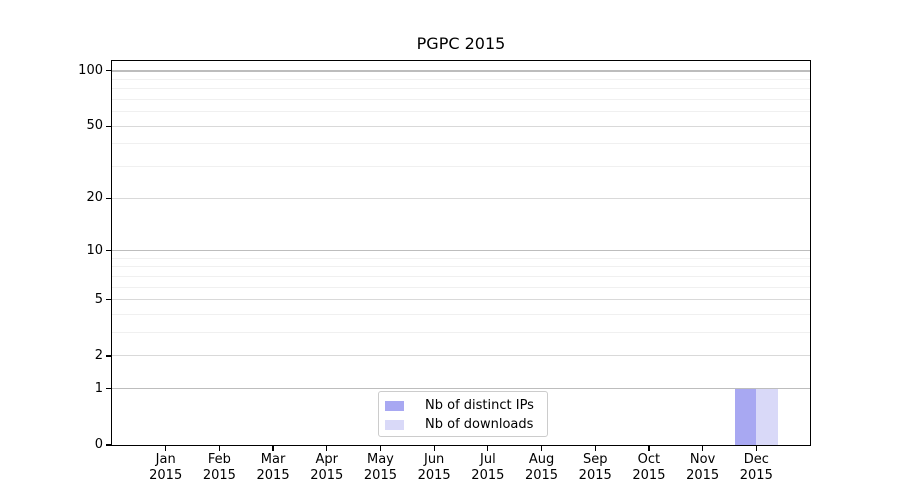  What do you see at coordinates (479, 424) in the screenshot?
I see `legend-label-1: Nb of downloads` at bounding box center [479, 424].